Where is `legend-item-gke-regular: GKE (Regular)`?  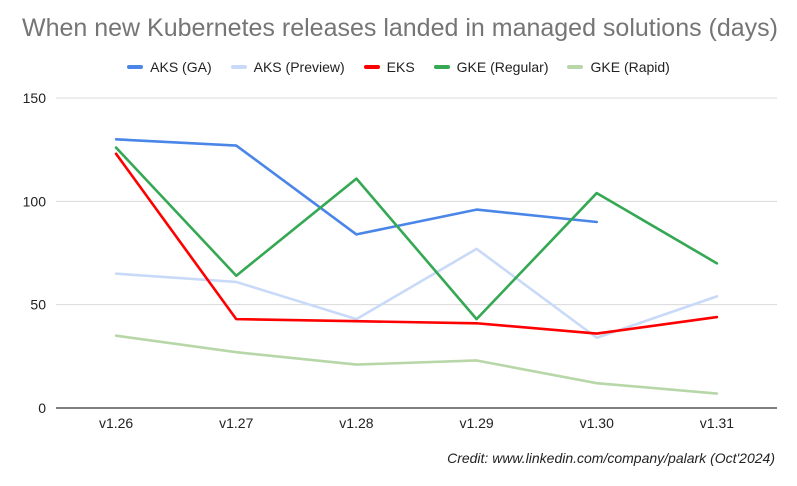 legend-item-gke-regular: GKE (Regular) is located at coordinates (491, 67).